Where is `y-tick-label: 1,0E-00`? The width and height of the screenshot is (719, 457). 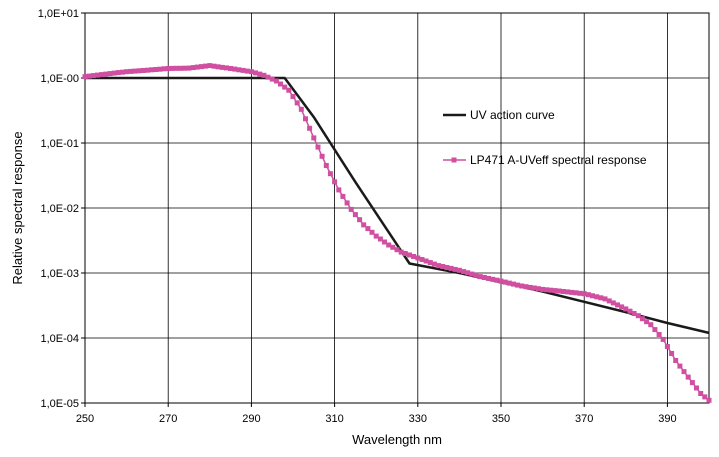 y-tick-label: 1,0E-00 is located at coordinates (59, 79).